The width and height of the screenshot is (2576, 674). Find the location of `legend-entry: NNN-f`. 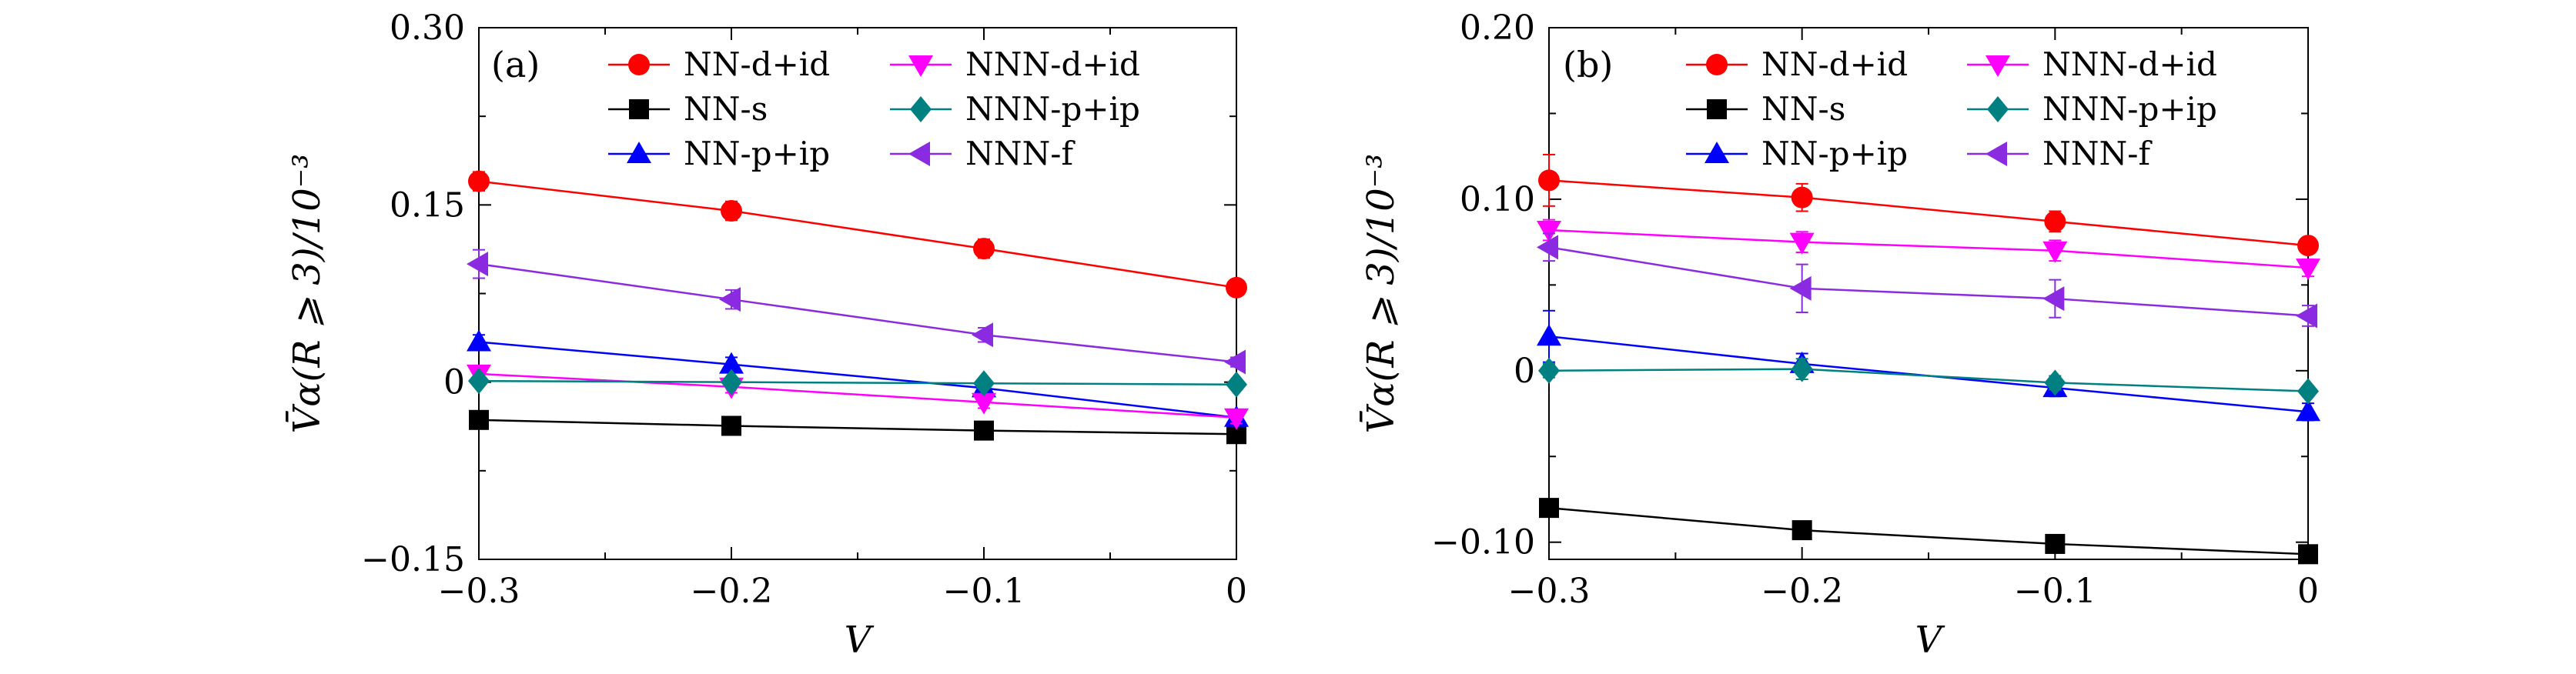

legend-entry: NNN-f is located at coordinates (2060, 153).